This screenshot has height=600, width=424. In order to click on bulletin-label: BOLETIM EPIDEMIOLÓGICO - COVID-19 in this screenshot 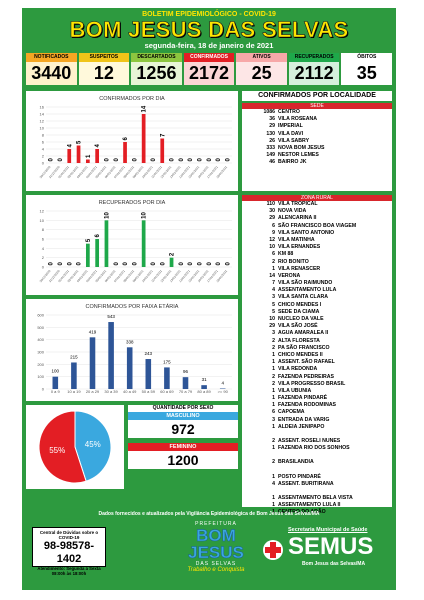, I will do `click(209, 14)`.